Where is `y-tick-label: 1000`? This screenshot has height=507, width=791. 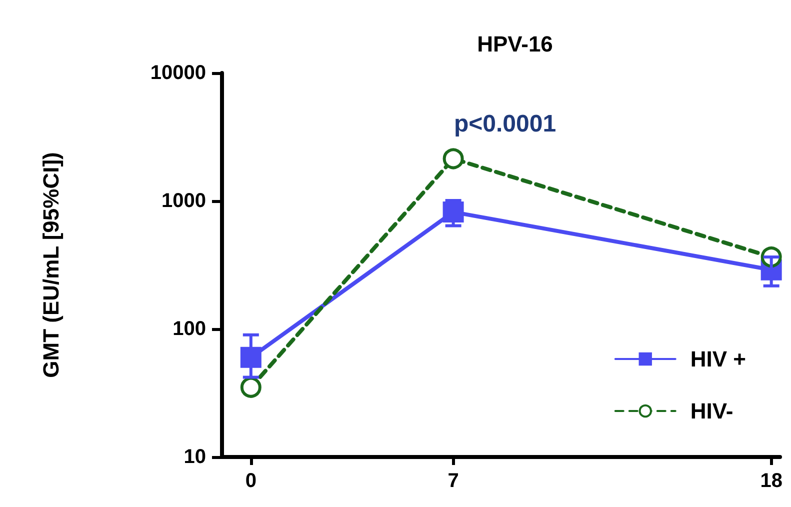 y-tick-label: 1000 is located at coordinates (184, 201).